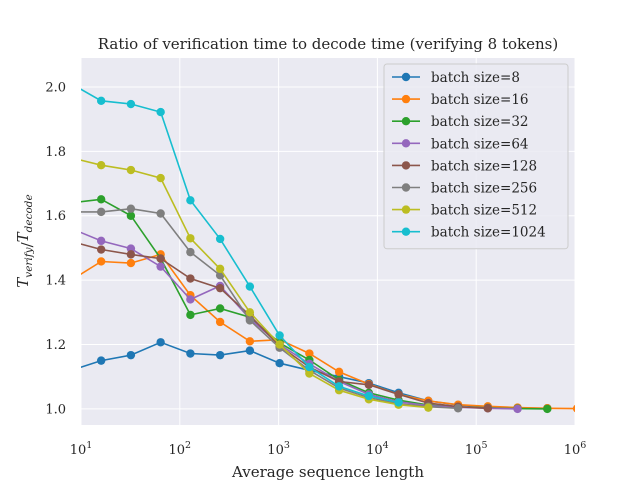 This screenshot has width=640, height=480. Describe the element at coordinates (475, 78) in the screenshot. I see `legend-label: batch size=8` at that location.